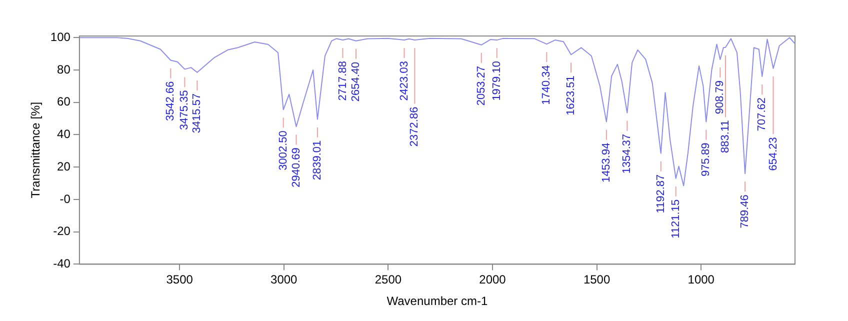  What do you see at coordinates (660, 194) in the screenshot?
I see `annotation: 1192.87` at bounding box center [660, 194].